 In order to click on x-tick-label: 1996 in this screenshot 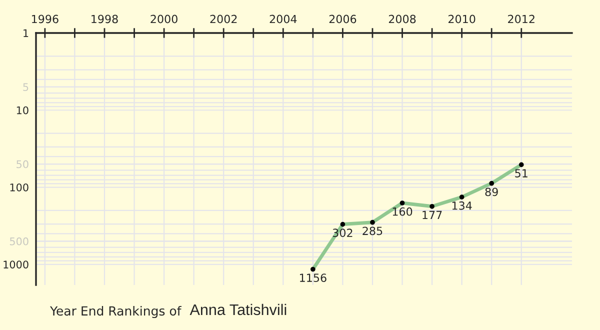, I will do `click(45, 19)`.